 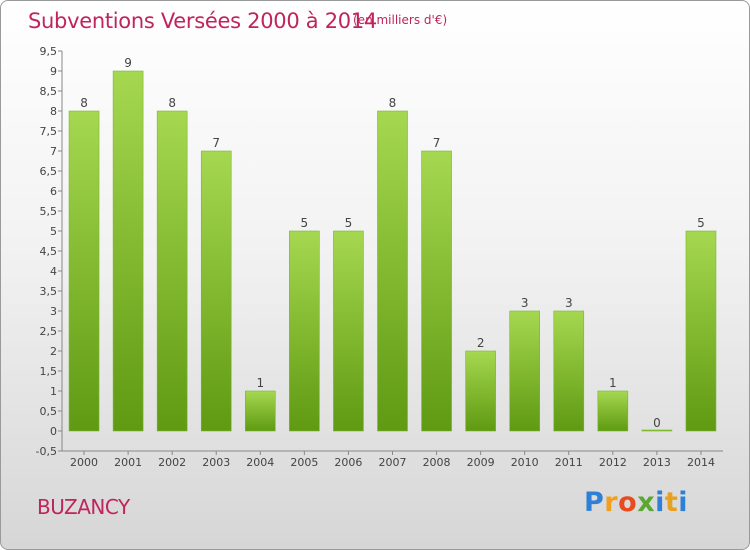 I want to click on x-tick-label: 2013, so click(x=657, y=462).